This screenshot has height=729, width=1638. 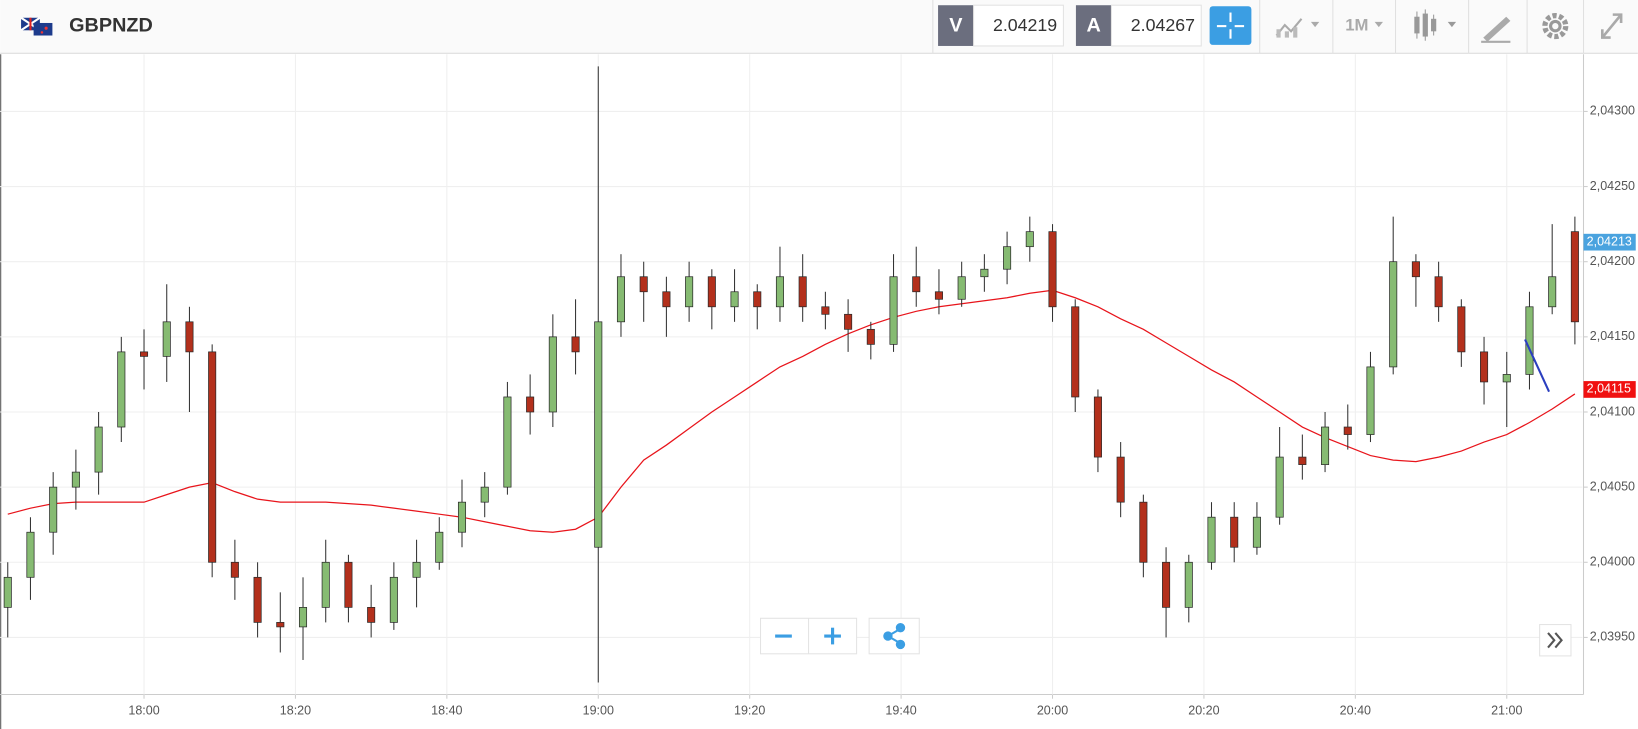 I want to click on crosshair-button, so click(x=1230, y=25).